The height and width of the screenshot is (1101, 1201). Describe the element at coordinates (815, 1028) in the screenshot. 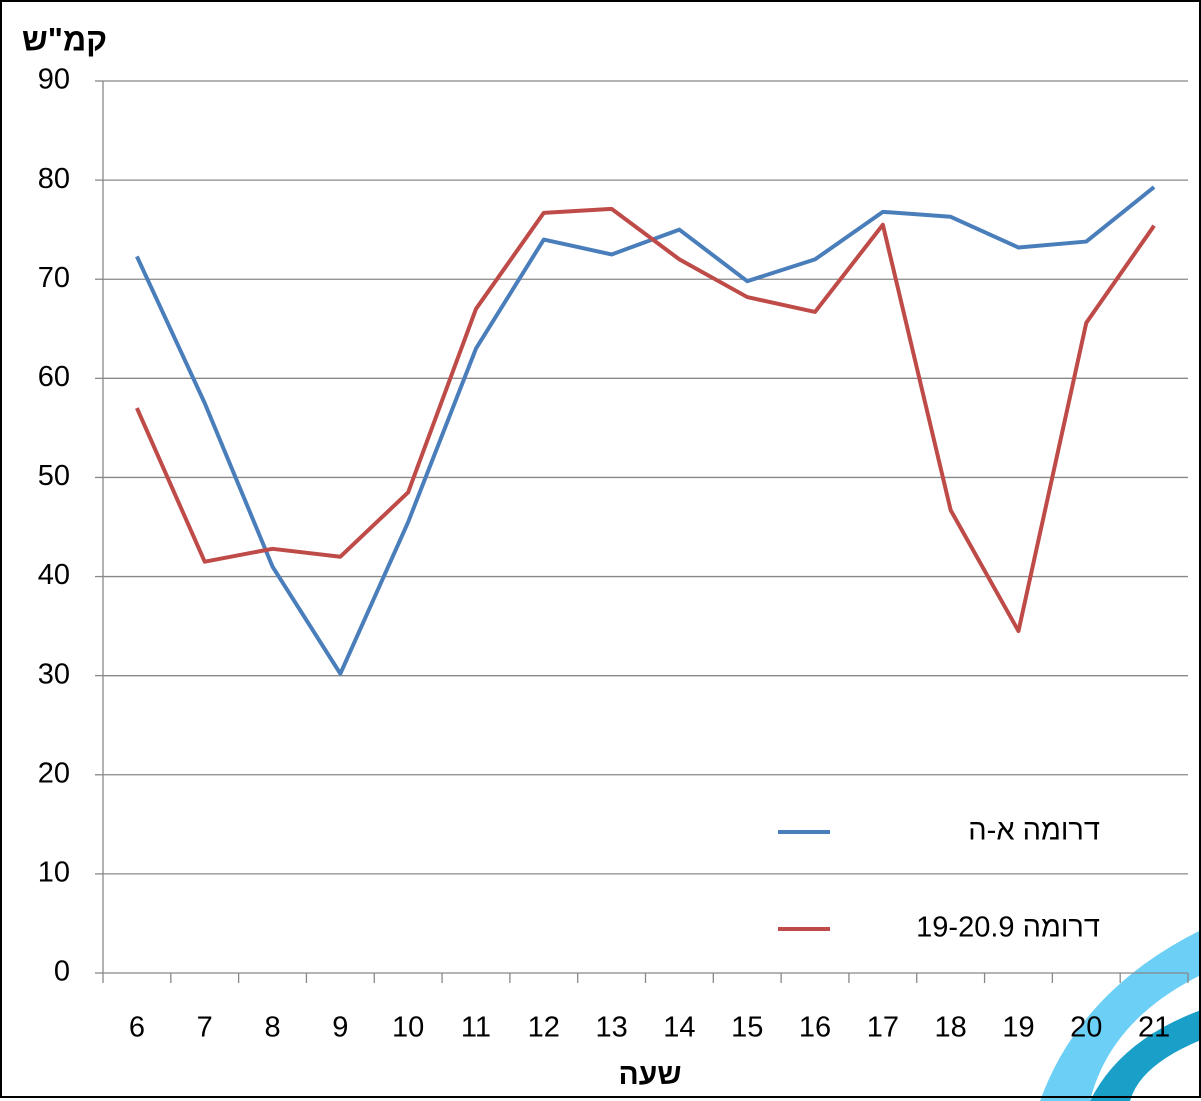

I see `x-tick-label: 16` at that location.